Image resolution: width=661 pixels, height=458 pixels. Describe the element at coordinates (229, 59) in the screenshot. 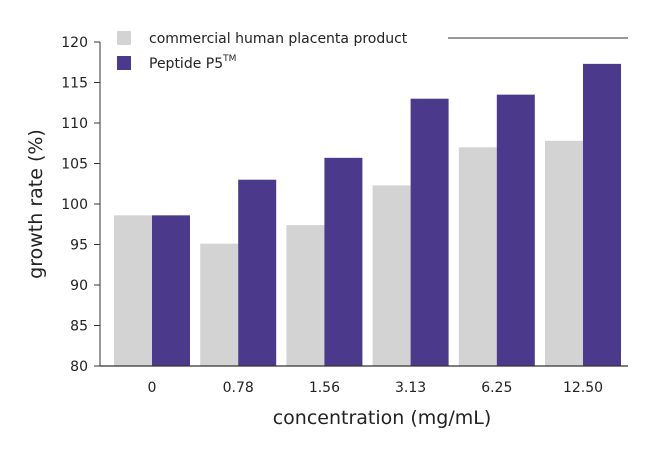

I see `legend-label-peptide-superscript: TM` at that location.